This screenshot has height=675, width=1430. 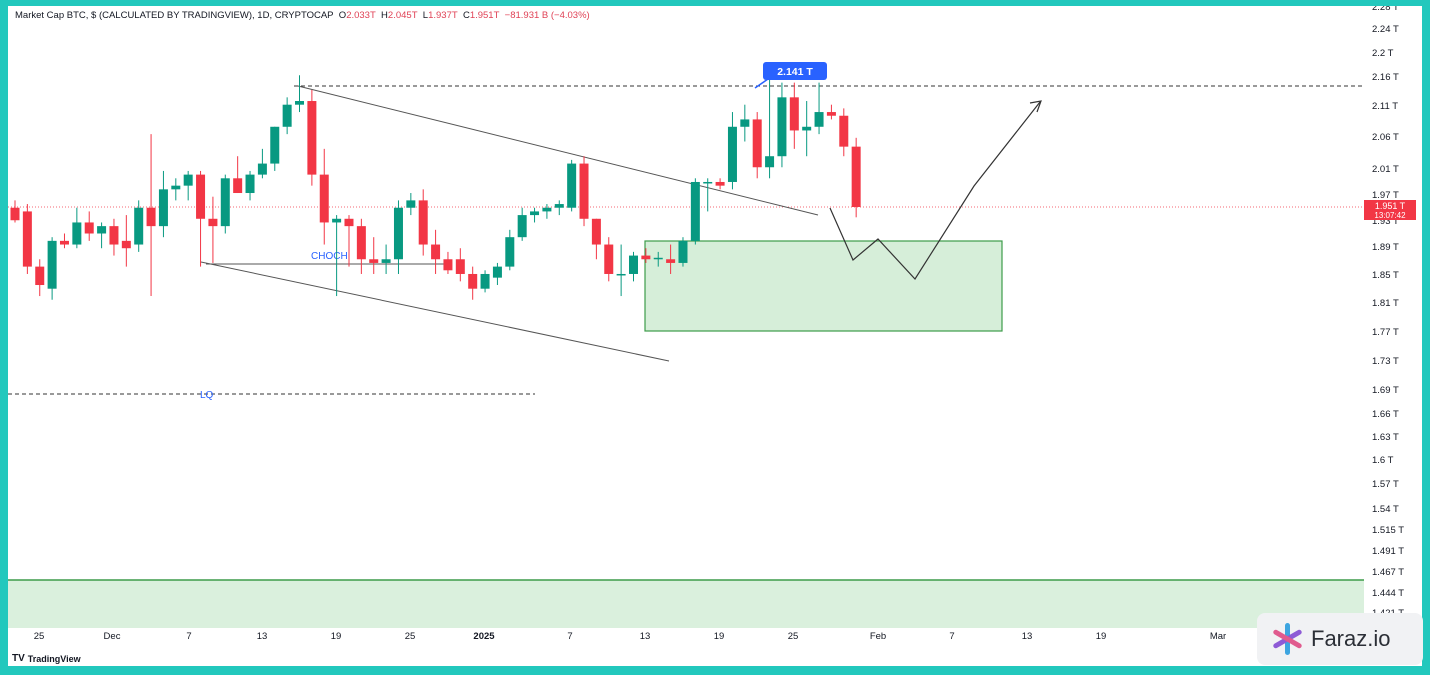 I want to click on time-tick-label: 7, so click(x=951, y=636).